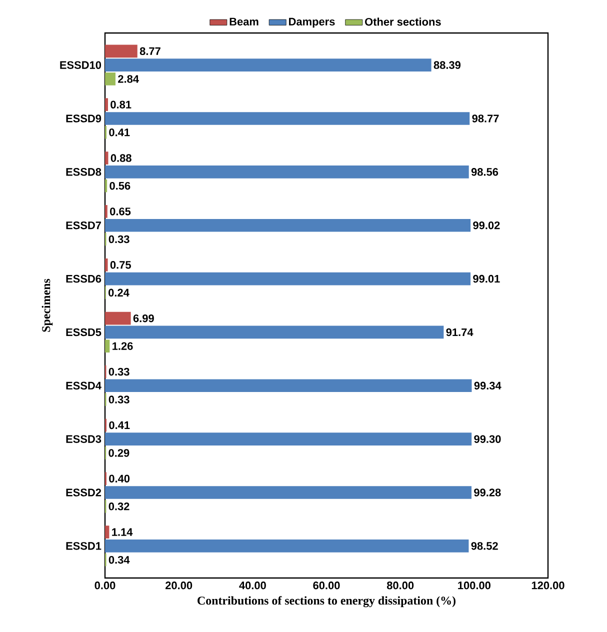 This screenshot has width=607, height=632. Describe the element at coordinates (84, 278) in the screenshot. I see `y-tick-label: ESSD6` at that location.